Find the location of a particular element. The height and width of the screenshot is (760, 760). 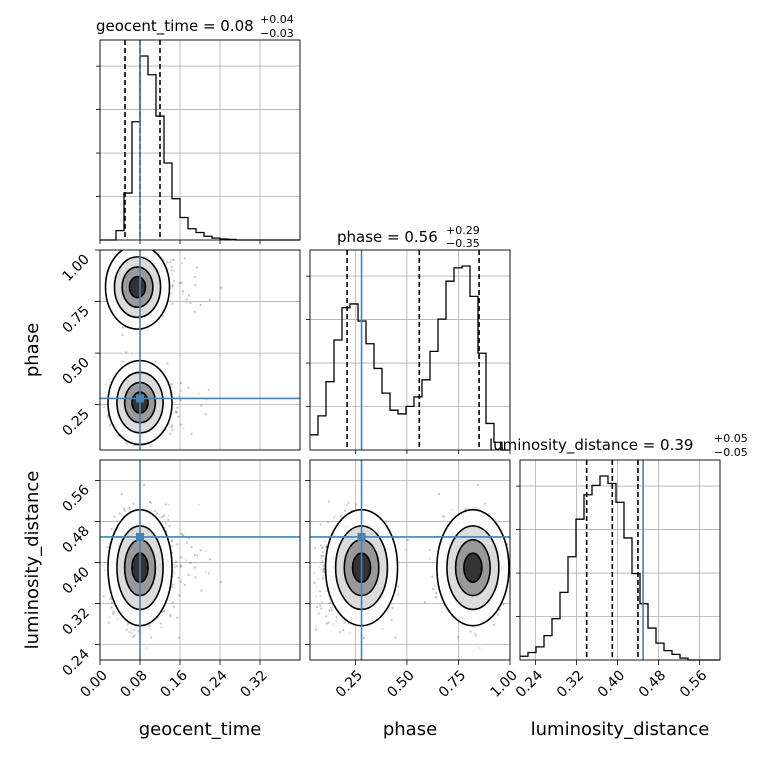

histogram-luminosity_distance is located at coordinates (620, 568).